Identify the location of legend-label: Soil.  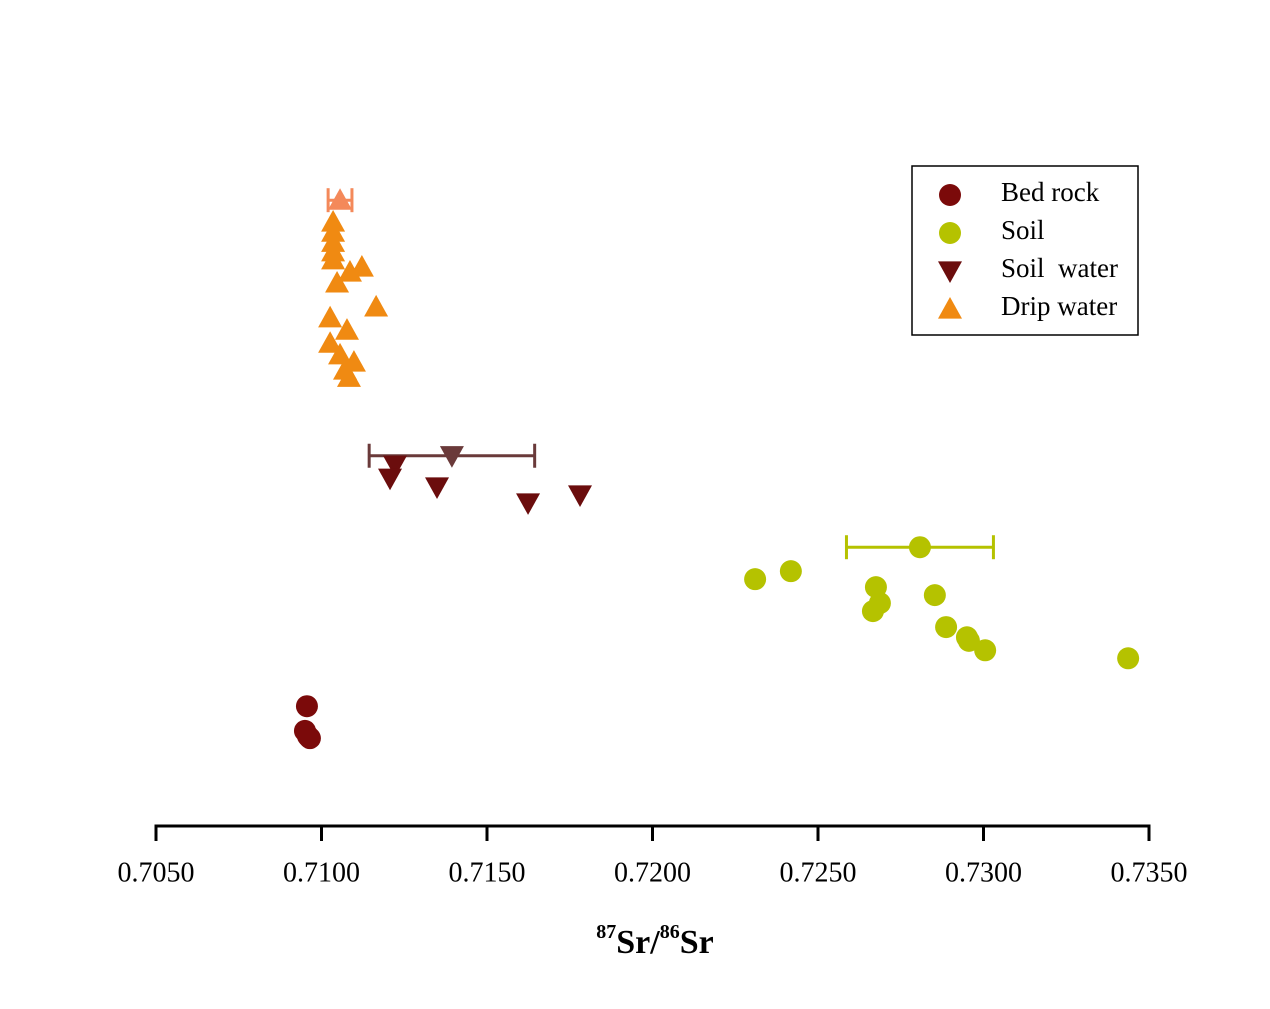
(1023, 230).